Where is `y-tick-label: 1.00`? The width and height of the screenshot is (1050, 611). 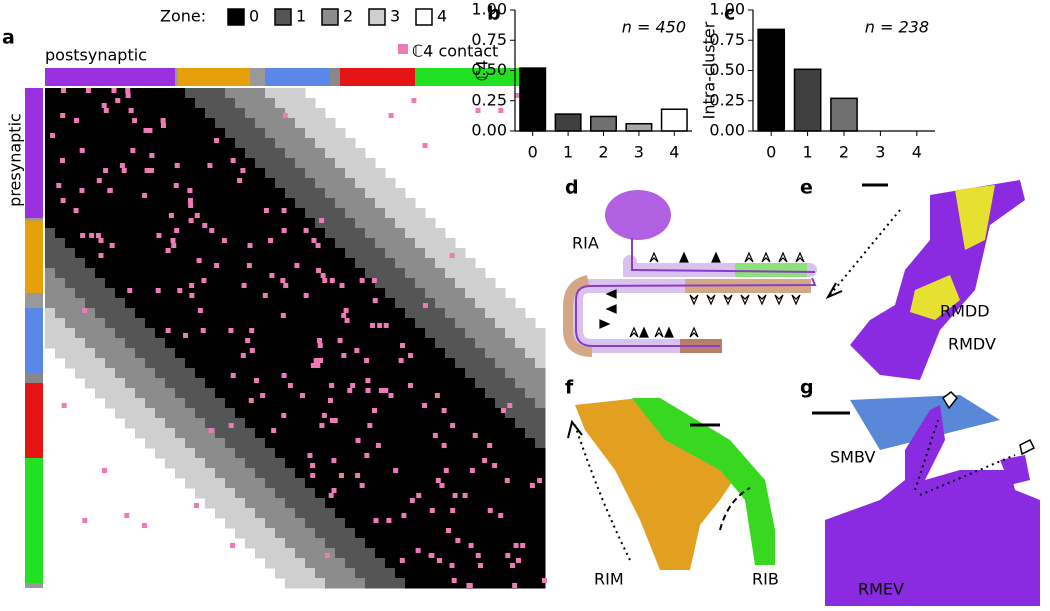
y-tick-label: 1.00 is located at coordinates (489, 9).